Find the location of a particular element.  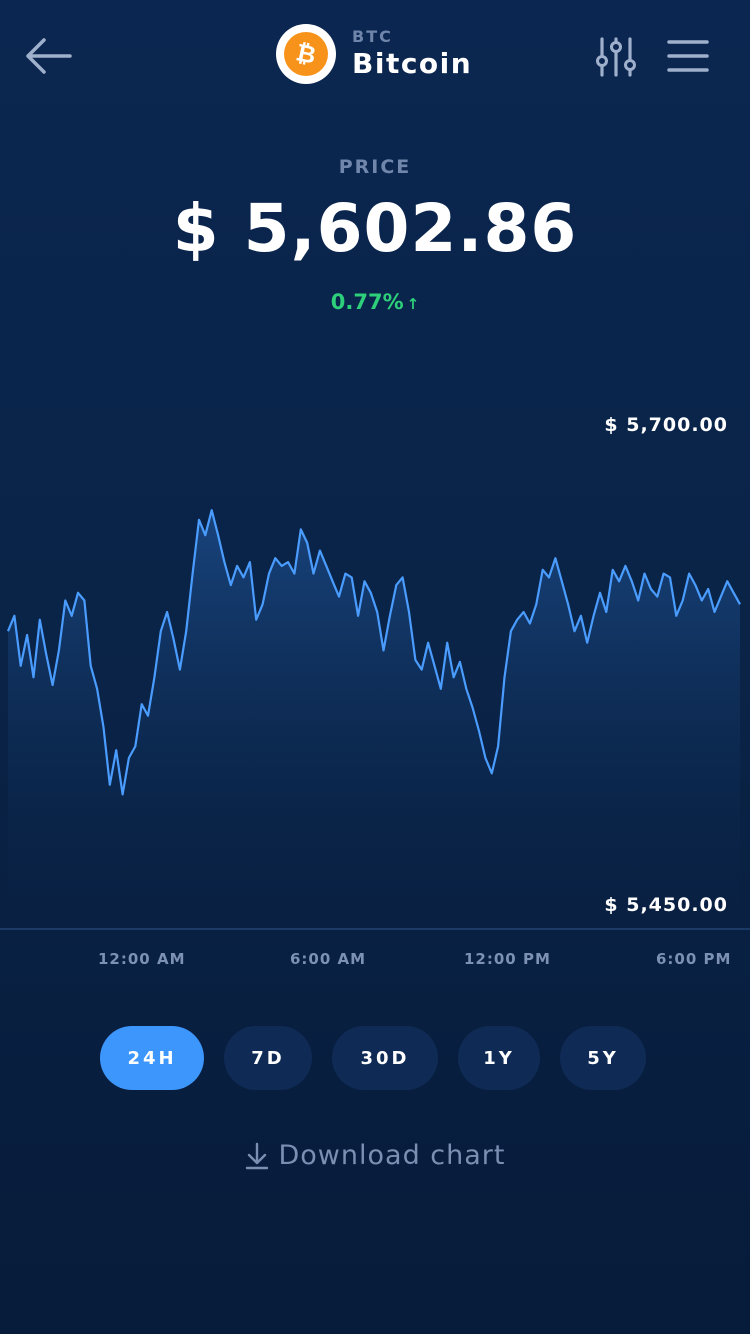

price-change-value: 0.77% is located at coordinates (367, 302).